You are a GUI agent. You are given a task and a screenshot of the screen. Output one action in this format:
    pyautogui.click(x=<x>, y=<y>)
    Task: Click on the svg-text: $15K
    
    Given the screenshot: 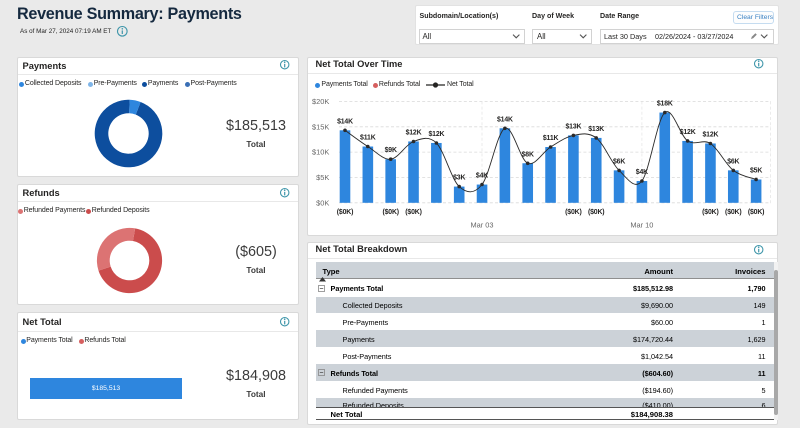 What is the action you would take?
    pyautogui.click(x=320, y=126)
    